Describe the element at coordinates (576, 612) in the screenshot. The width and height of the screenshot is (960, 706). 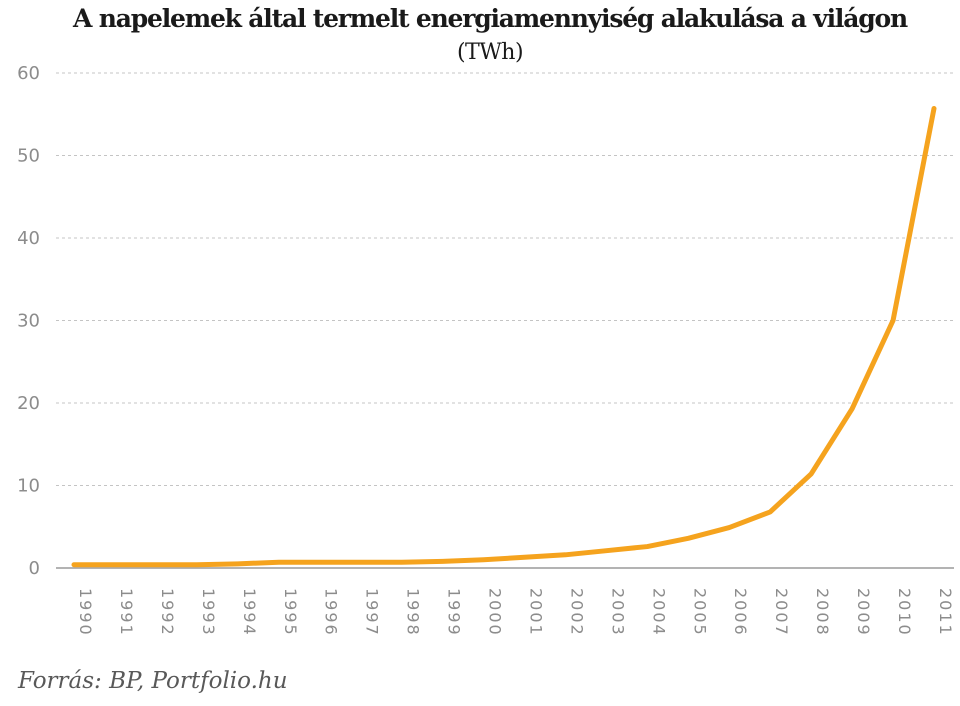
I see `x-tick-label: 2002` at that location.